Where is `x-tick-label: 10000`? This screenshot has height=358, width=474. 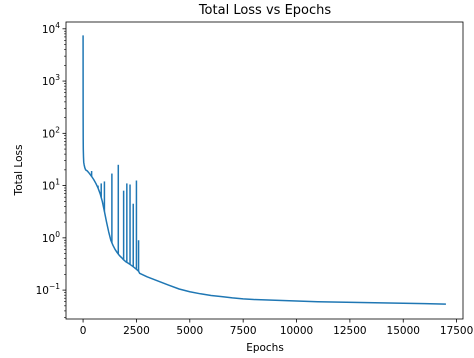 x-tick-label: 10000 is located at coordinates (296, 331).